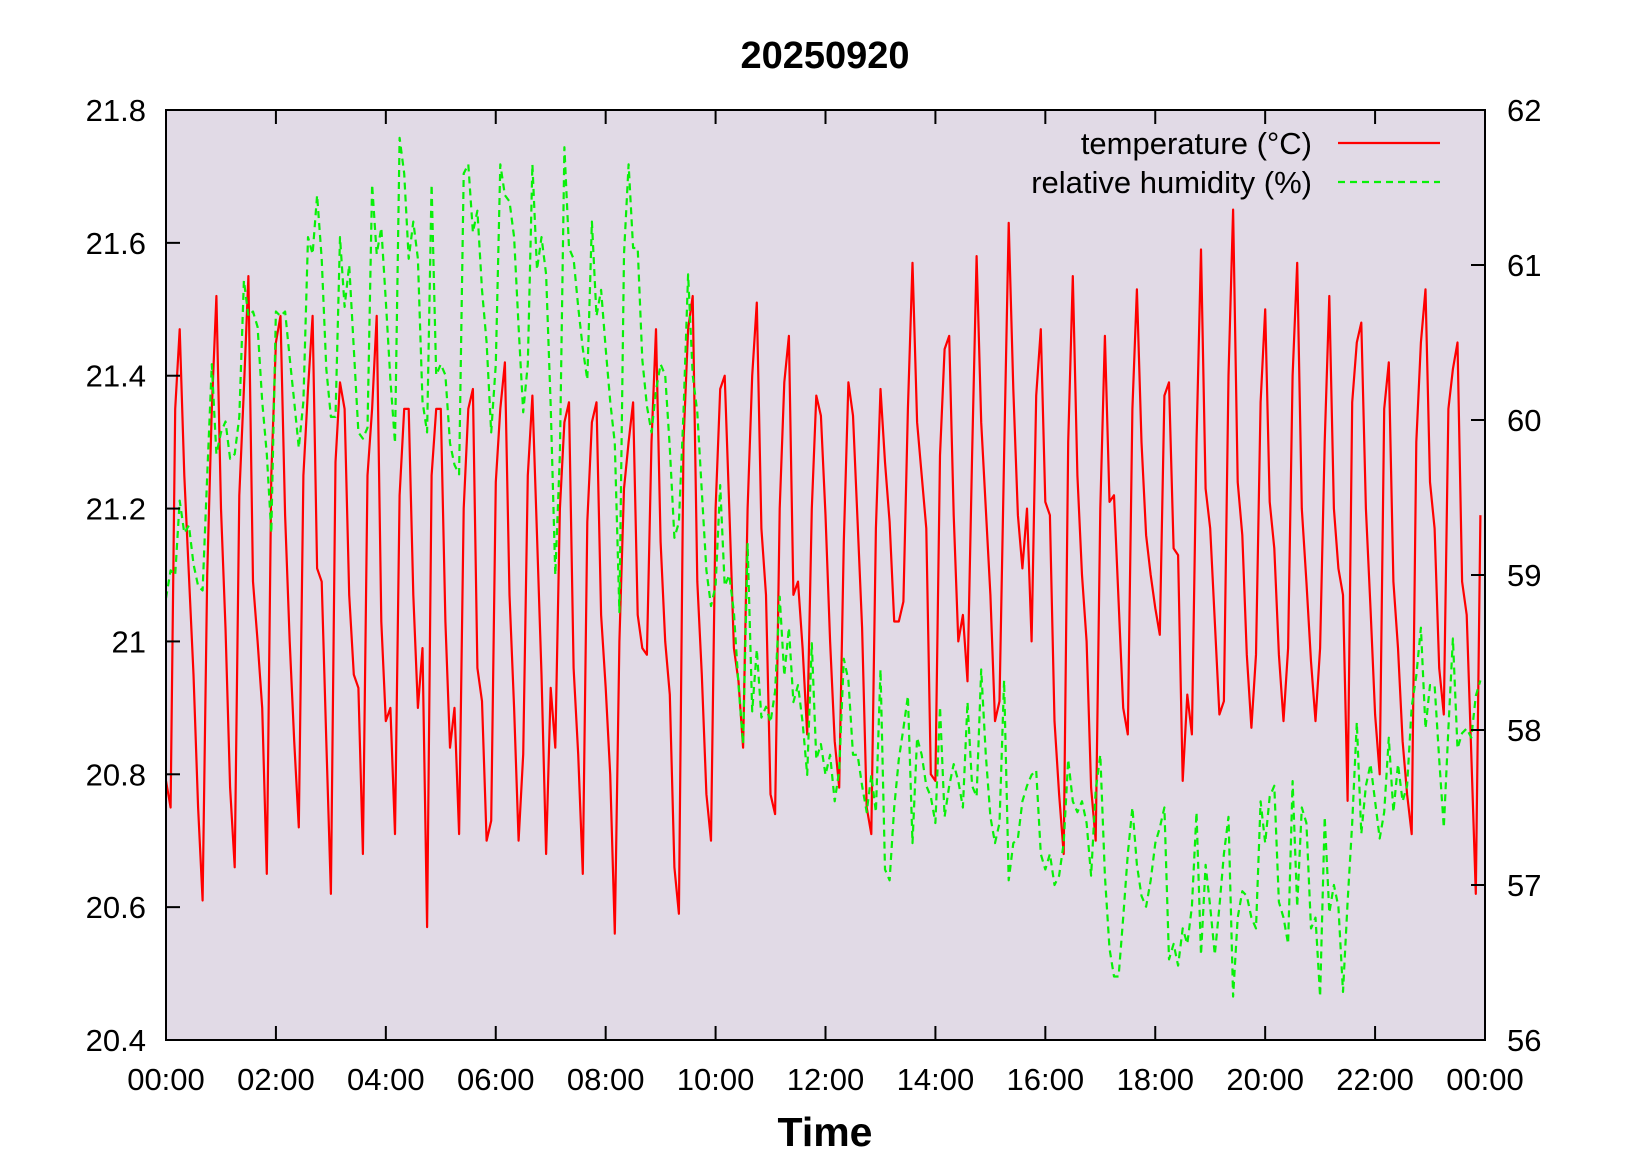 Image resolution: width=1650 pixels, height=1155 pixels. Describe the element at coordinates (1375, 1079) in the screenshot. I see `x-tick-label: 22:00` at that location.